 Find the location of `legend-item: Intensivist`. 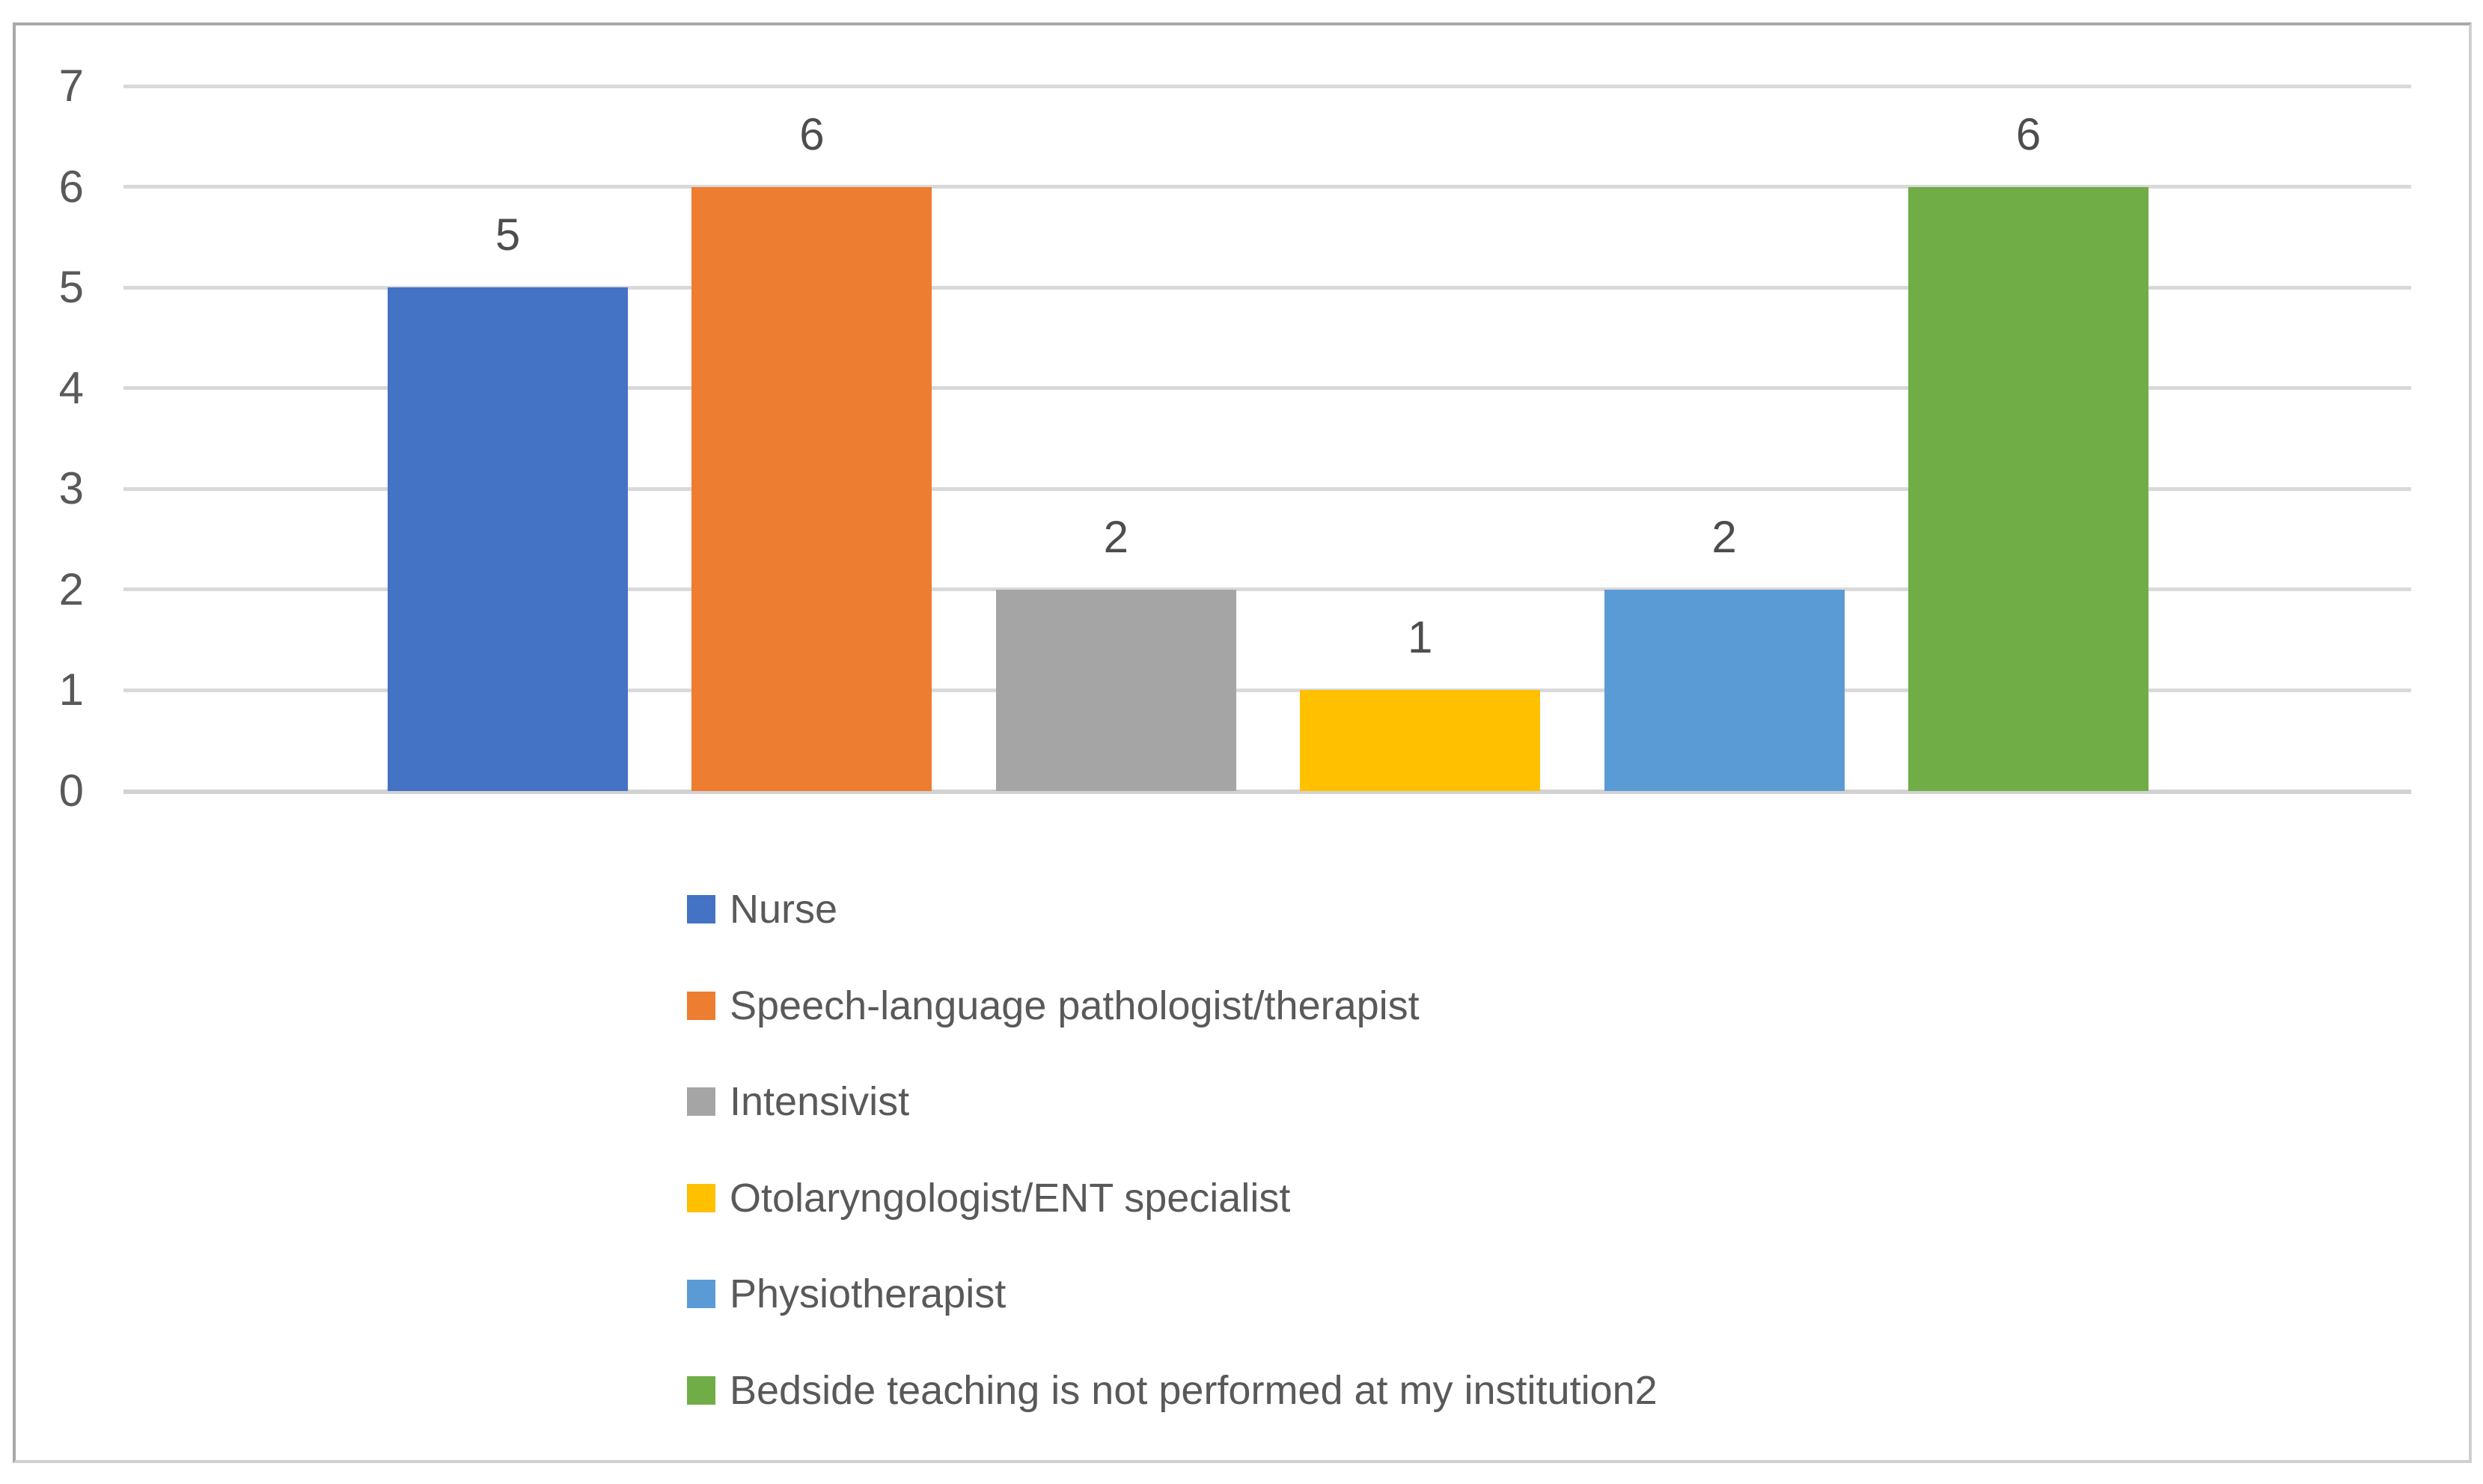

legend-item: Intensivist is located at coordinates (798, 1101).